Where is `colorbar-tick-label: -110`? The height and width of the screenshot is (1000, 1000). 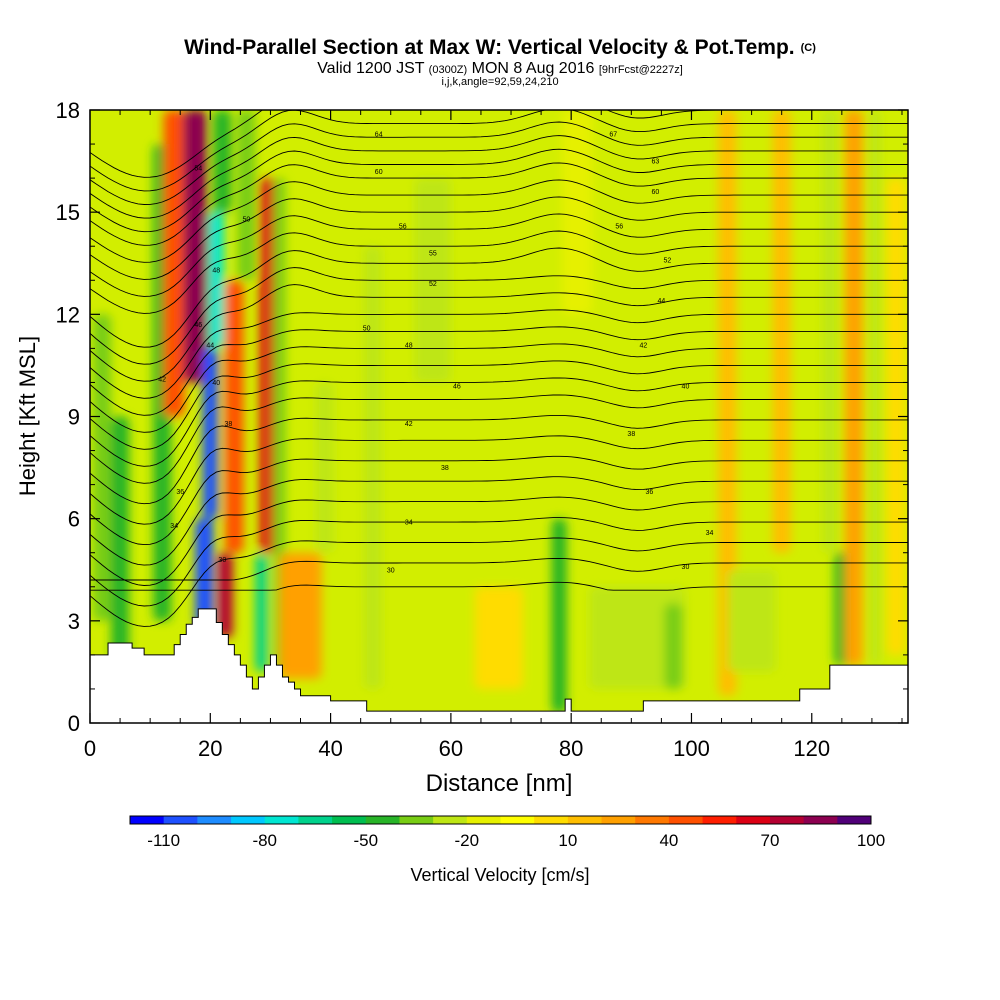 colorbar-tick-label: -110 is located at coordinates (163, 840).